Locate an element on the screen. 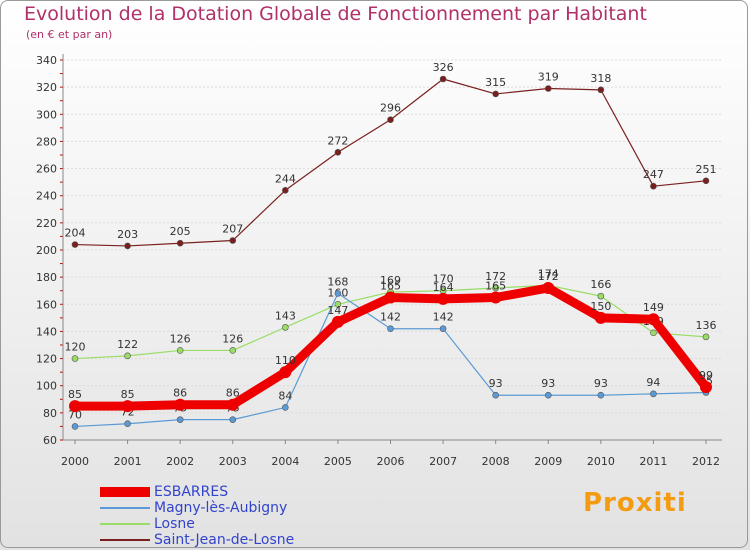 The height and width of the screenshot is (550, 750). x-tick-label: 2000 is located at coordinates (75, 461).